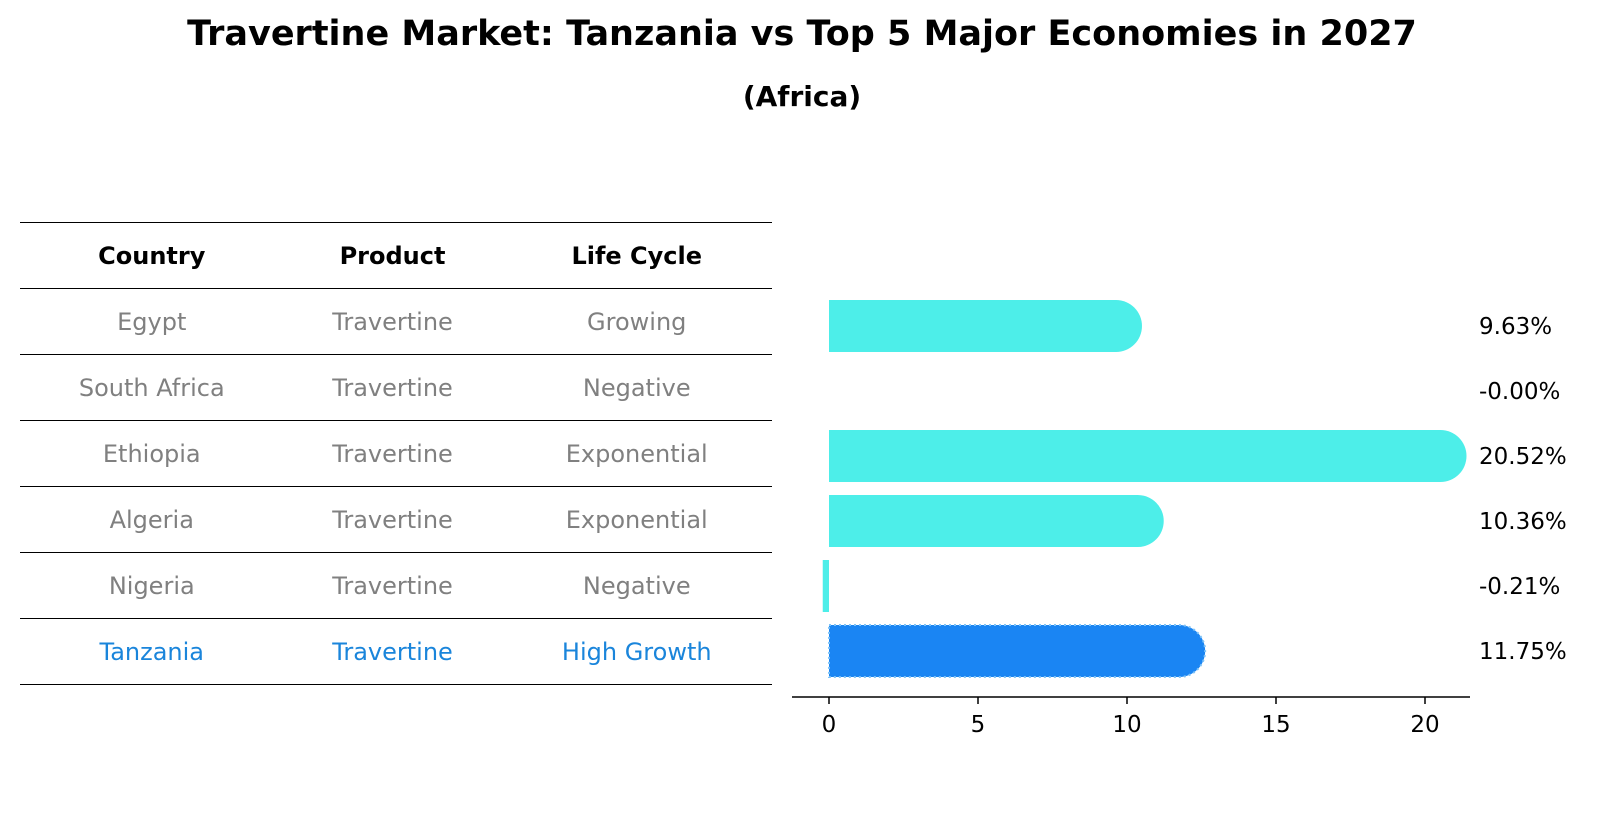 This screenshot has height=823, width=1604. I want to click on header-life-cycle: Life Cycle, so click(636, 255).